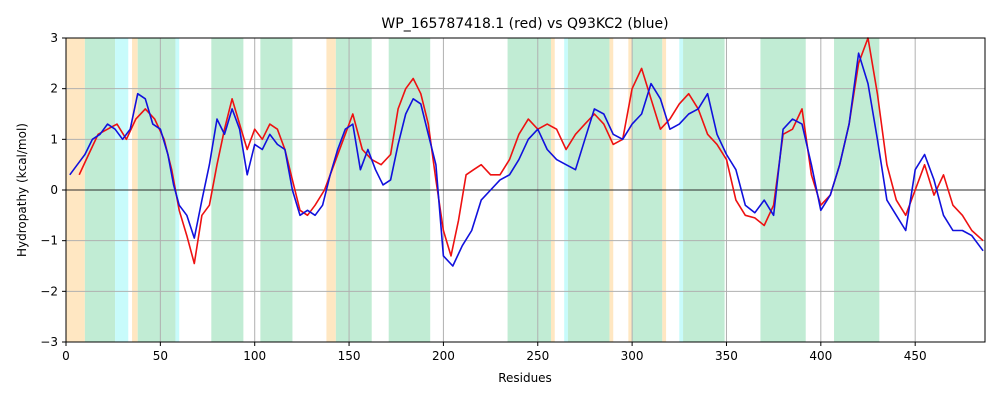 This screenshot has width=1000, height=400. What do you see at coordinates (54, 89) in the screenshot?
I see `y-tick-label: 2` at bounding box center [54, 89].